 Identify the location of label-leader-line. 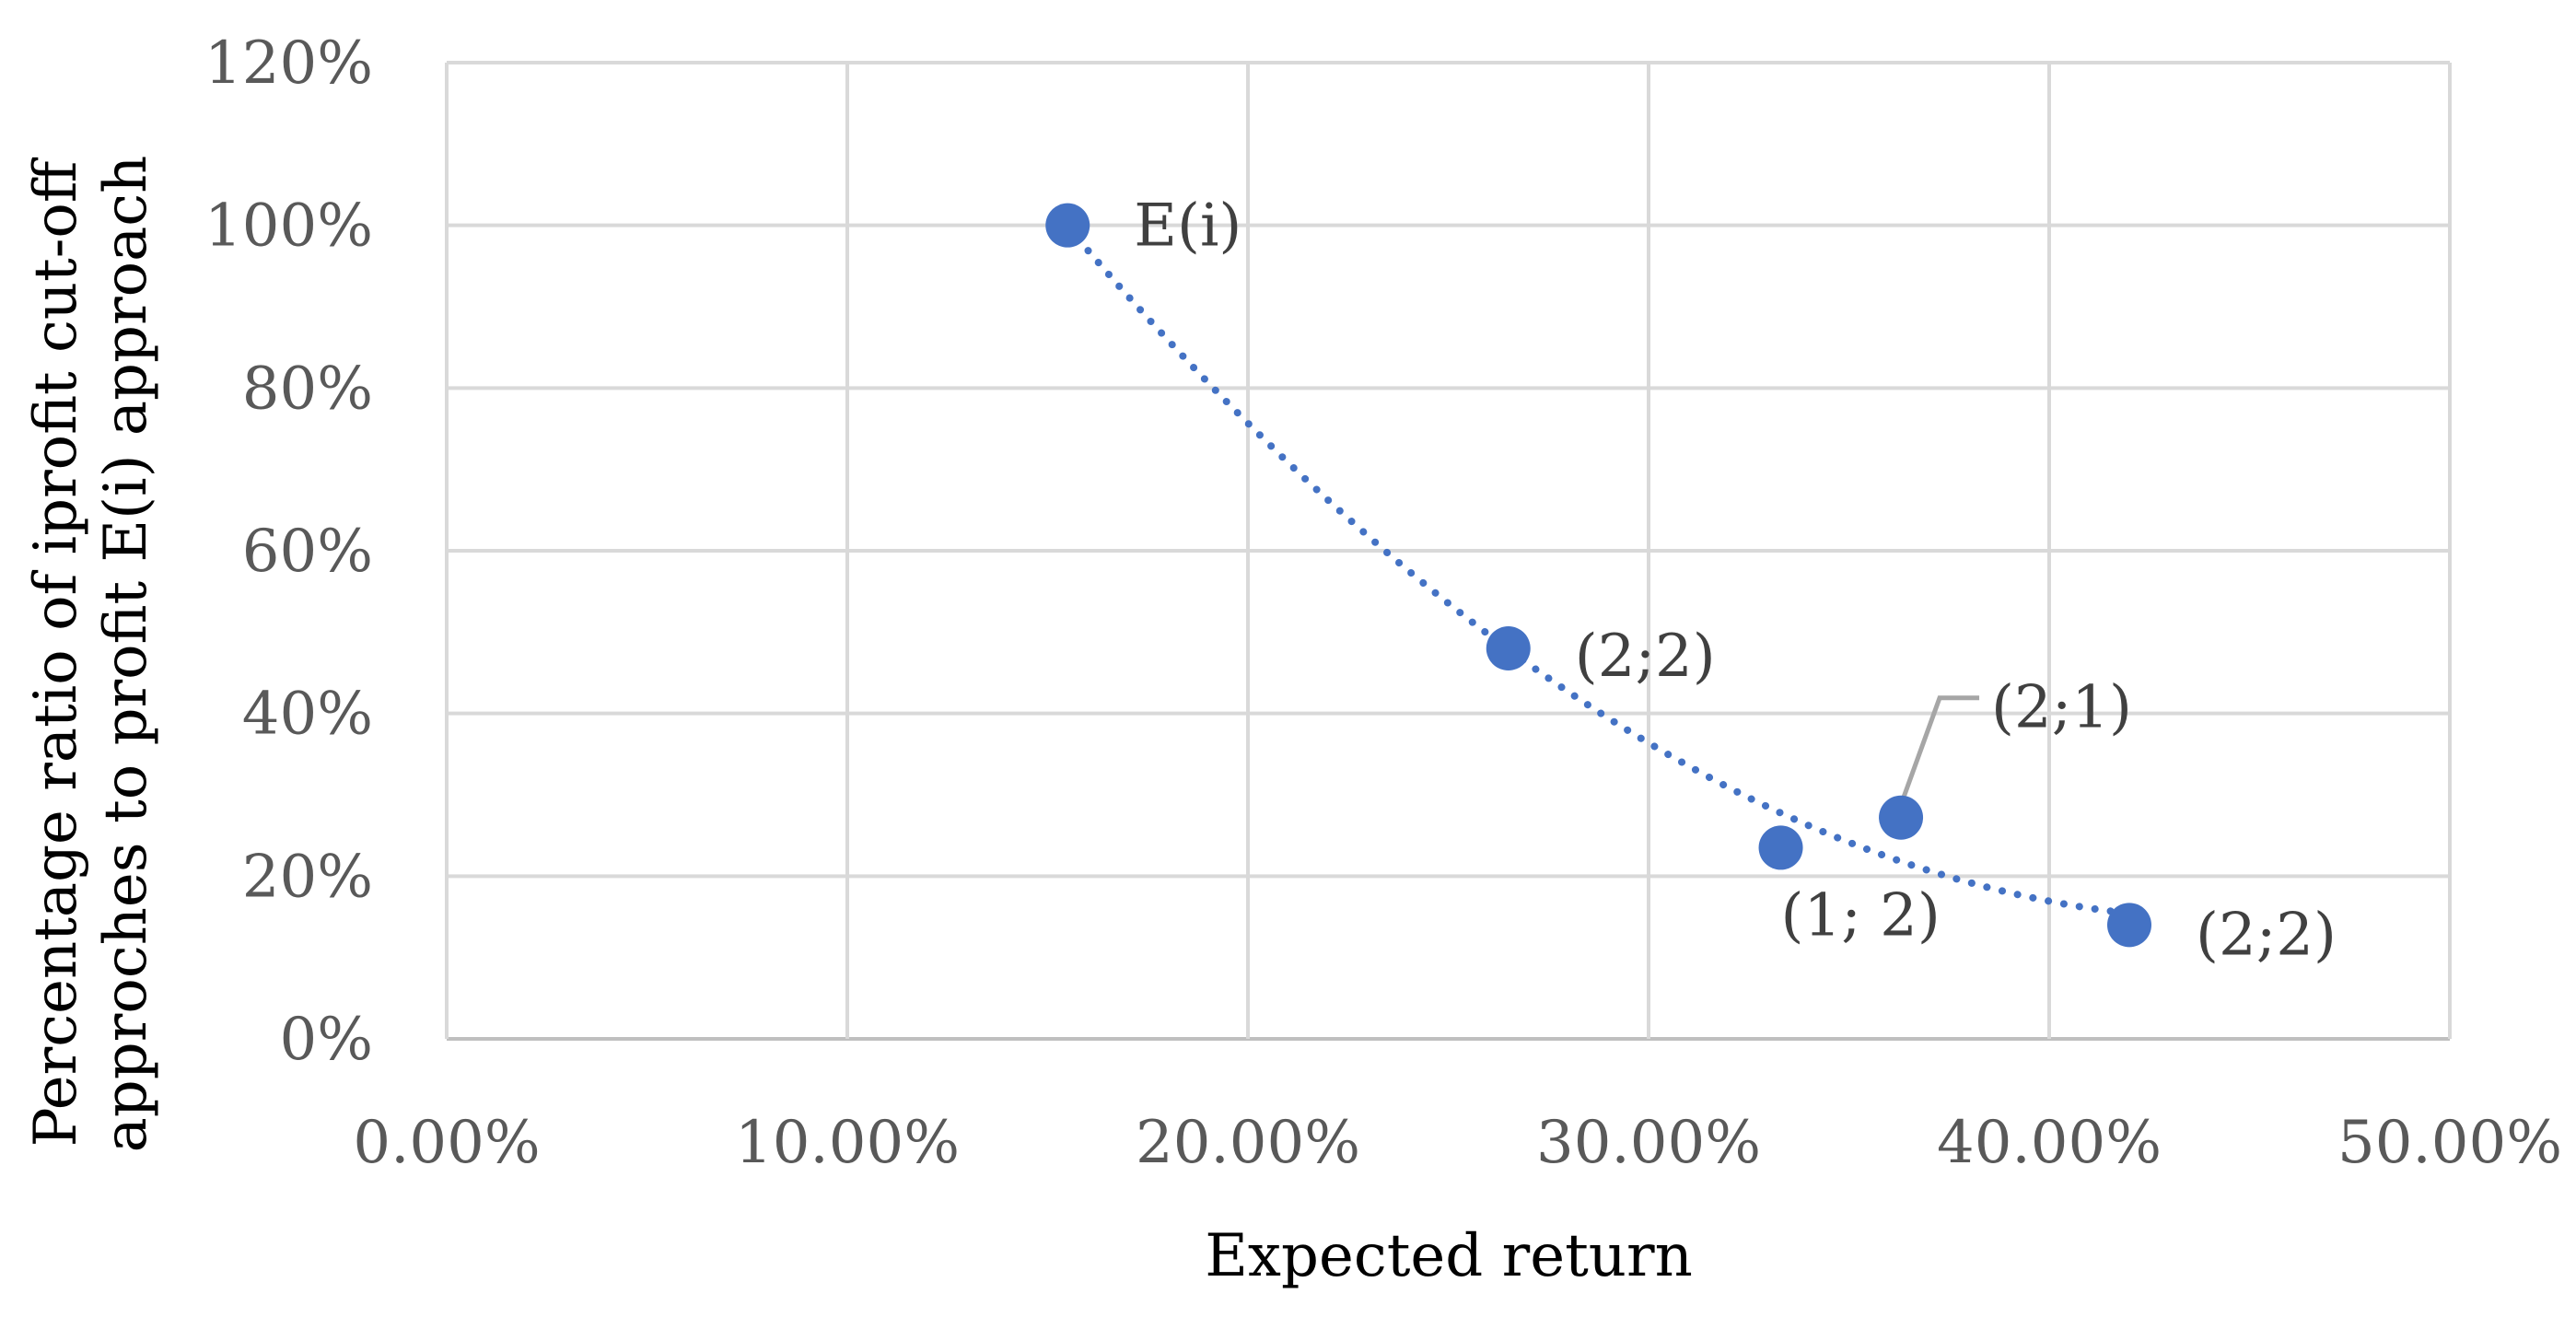
(1939, 750).